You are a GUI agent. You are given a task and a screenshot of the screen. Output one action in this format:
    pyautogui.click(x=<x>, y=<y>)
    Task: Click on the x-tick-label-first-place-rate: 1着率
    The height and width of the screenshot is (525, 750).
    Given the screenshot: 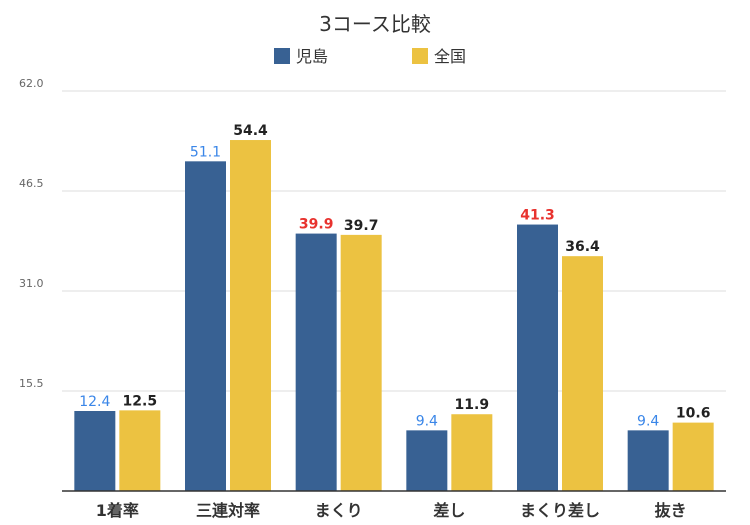 What is the action you would take?
    pyautogui.click(x=117, y=510)
    